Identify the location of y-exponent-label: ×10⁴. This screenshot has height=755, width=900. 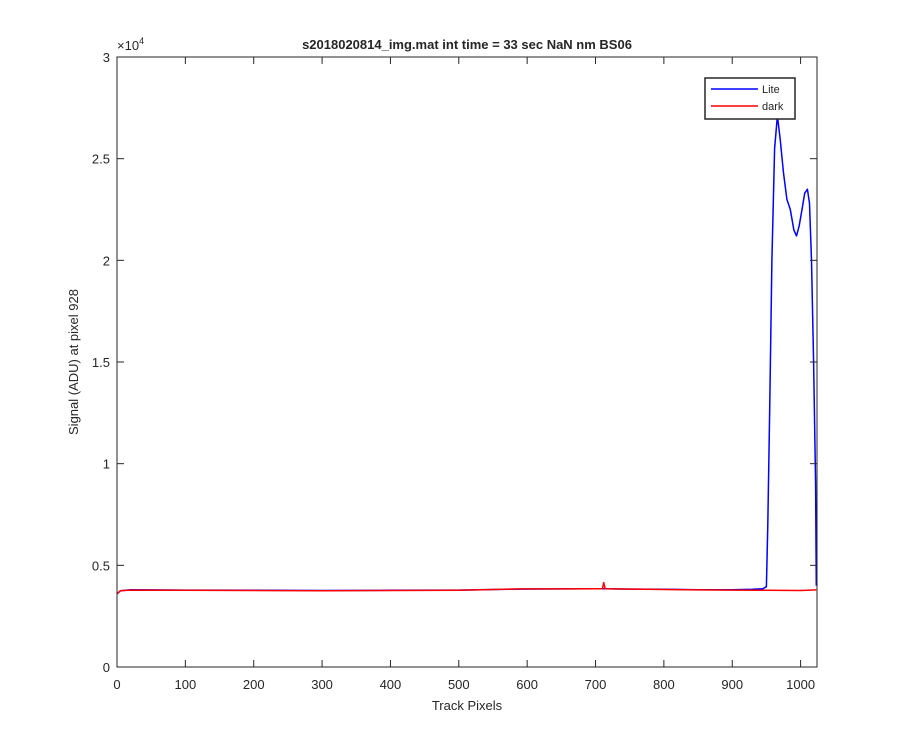
(130, 44).